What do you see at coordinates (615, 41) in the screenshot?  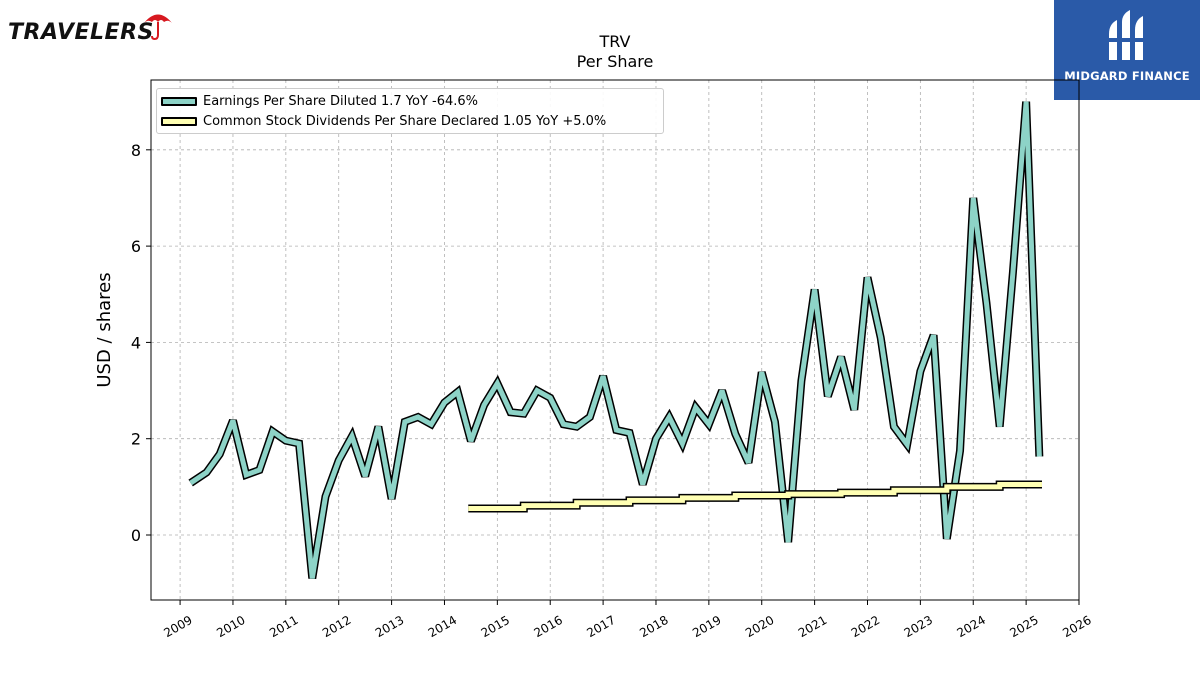 I see `chart-title: TRV` at bounding box center [615, 41].